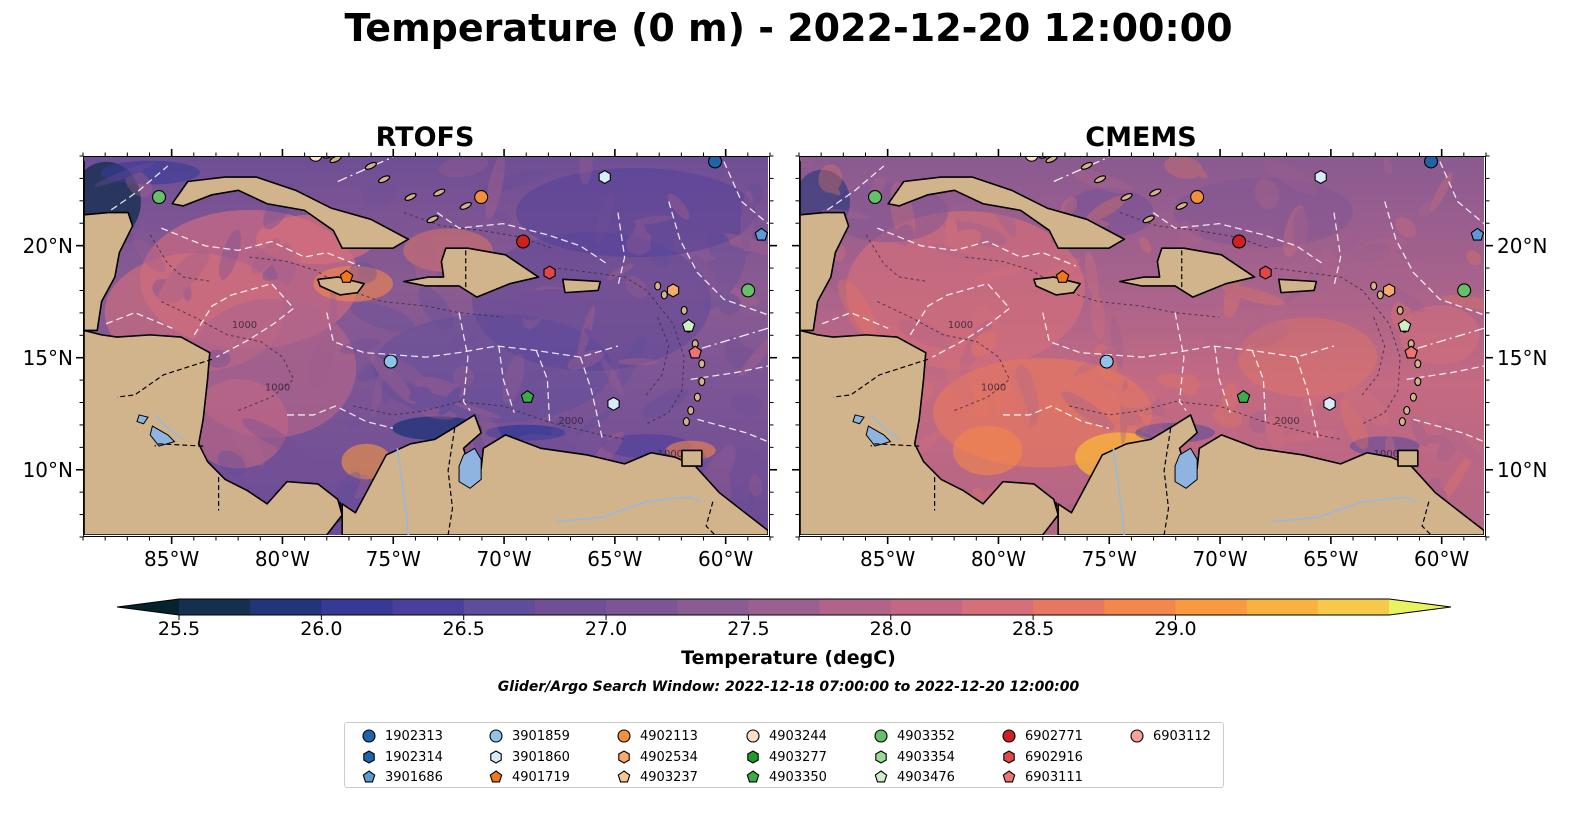 Image resolution: width=1577 pixels, height=827 pixels. What do you see at coordinates (402, 777) in the screenshot?
I see `legend-item-3901686: 3901686` at bounding box center [402, 777].